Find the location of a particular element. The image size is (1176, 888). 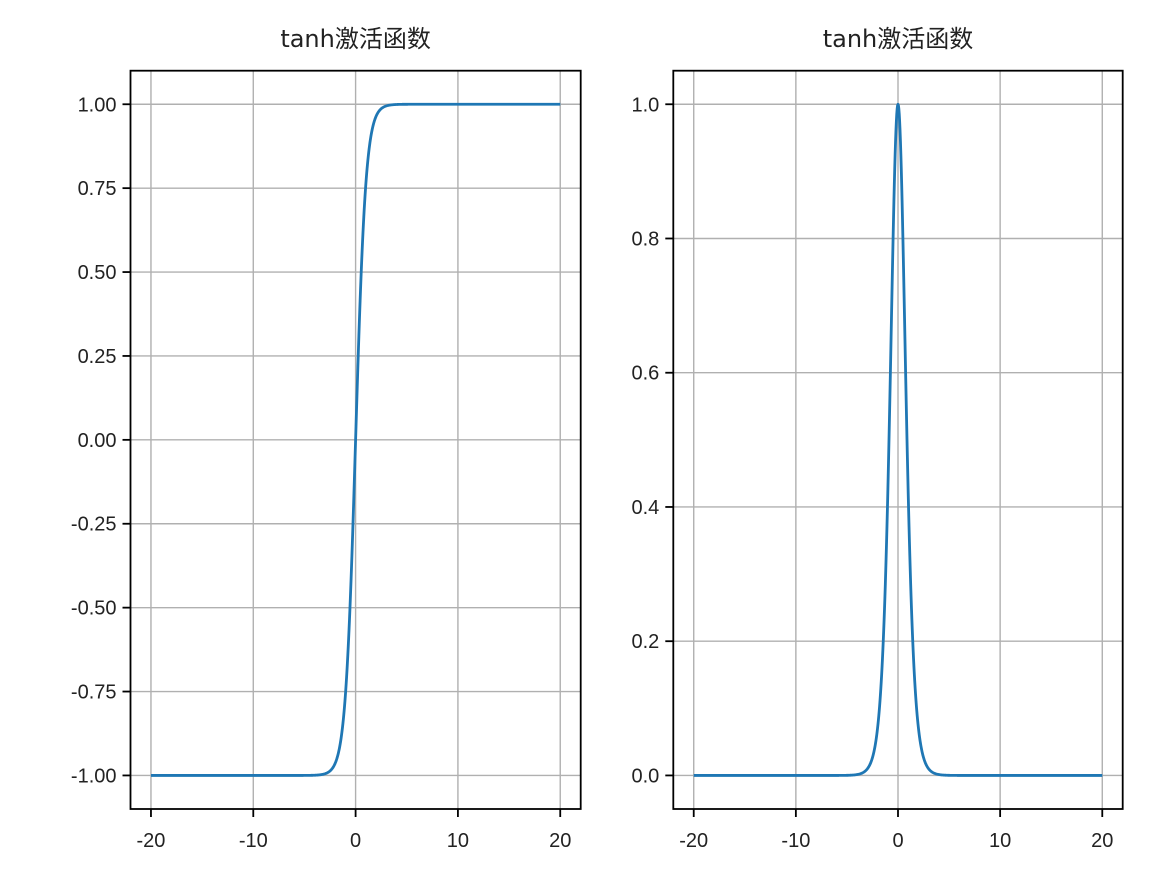

y-axis-ticks: -1.00 -0.75 -0.50 -0.25 0.00 0.25 0.50 0.75 1.00 is located at coordinates (101, 440).